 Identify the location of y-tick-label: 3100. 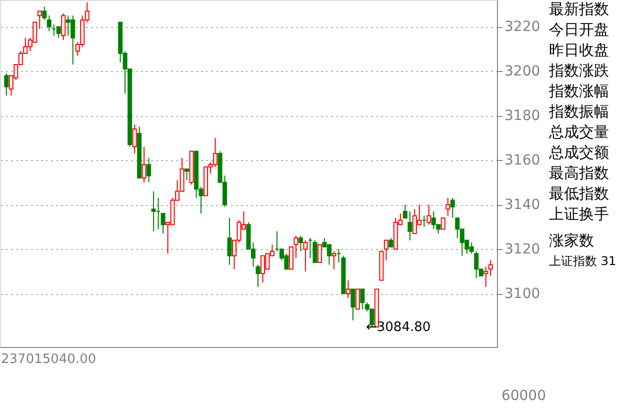
(522, 294).